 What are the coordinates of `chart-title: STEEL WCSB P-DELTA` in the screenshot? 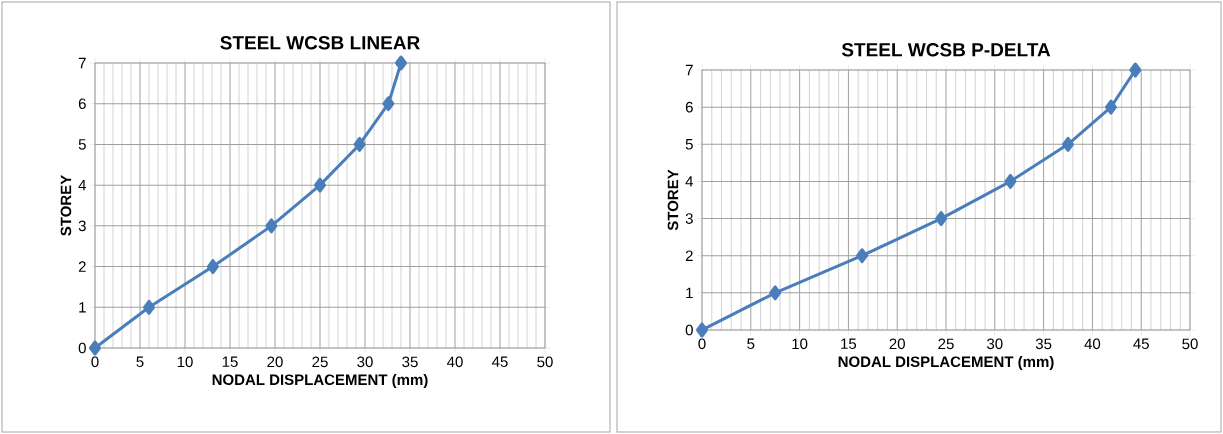 It's located at (946, 50).